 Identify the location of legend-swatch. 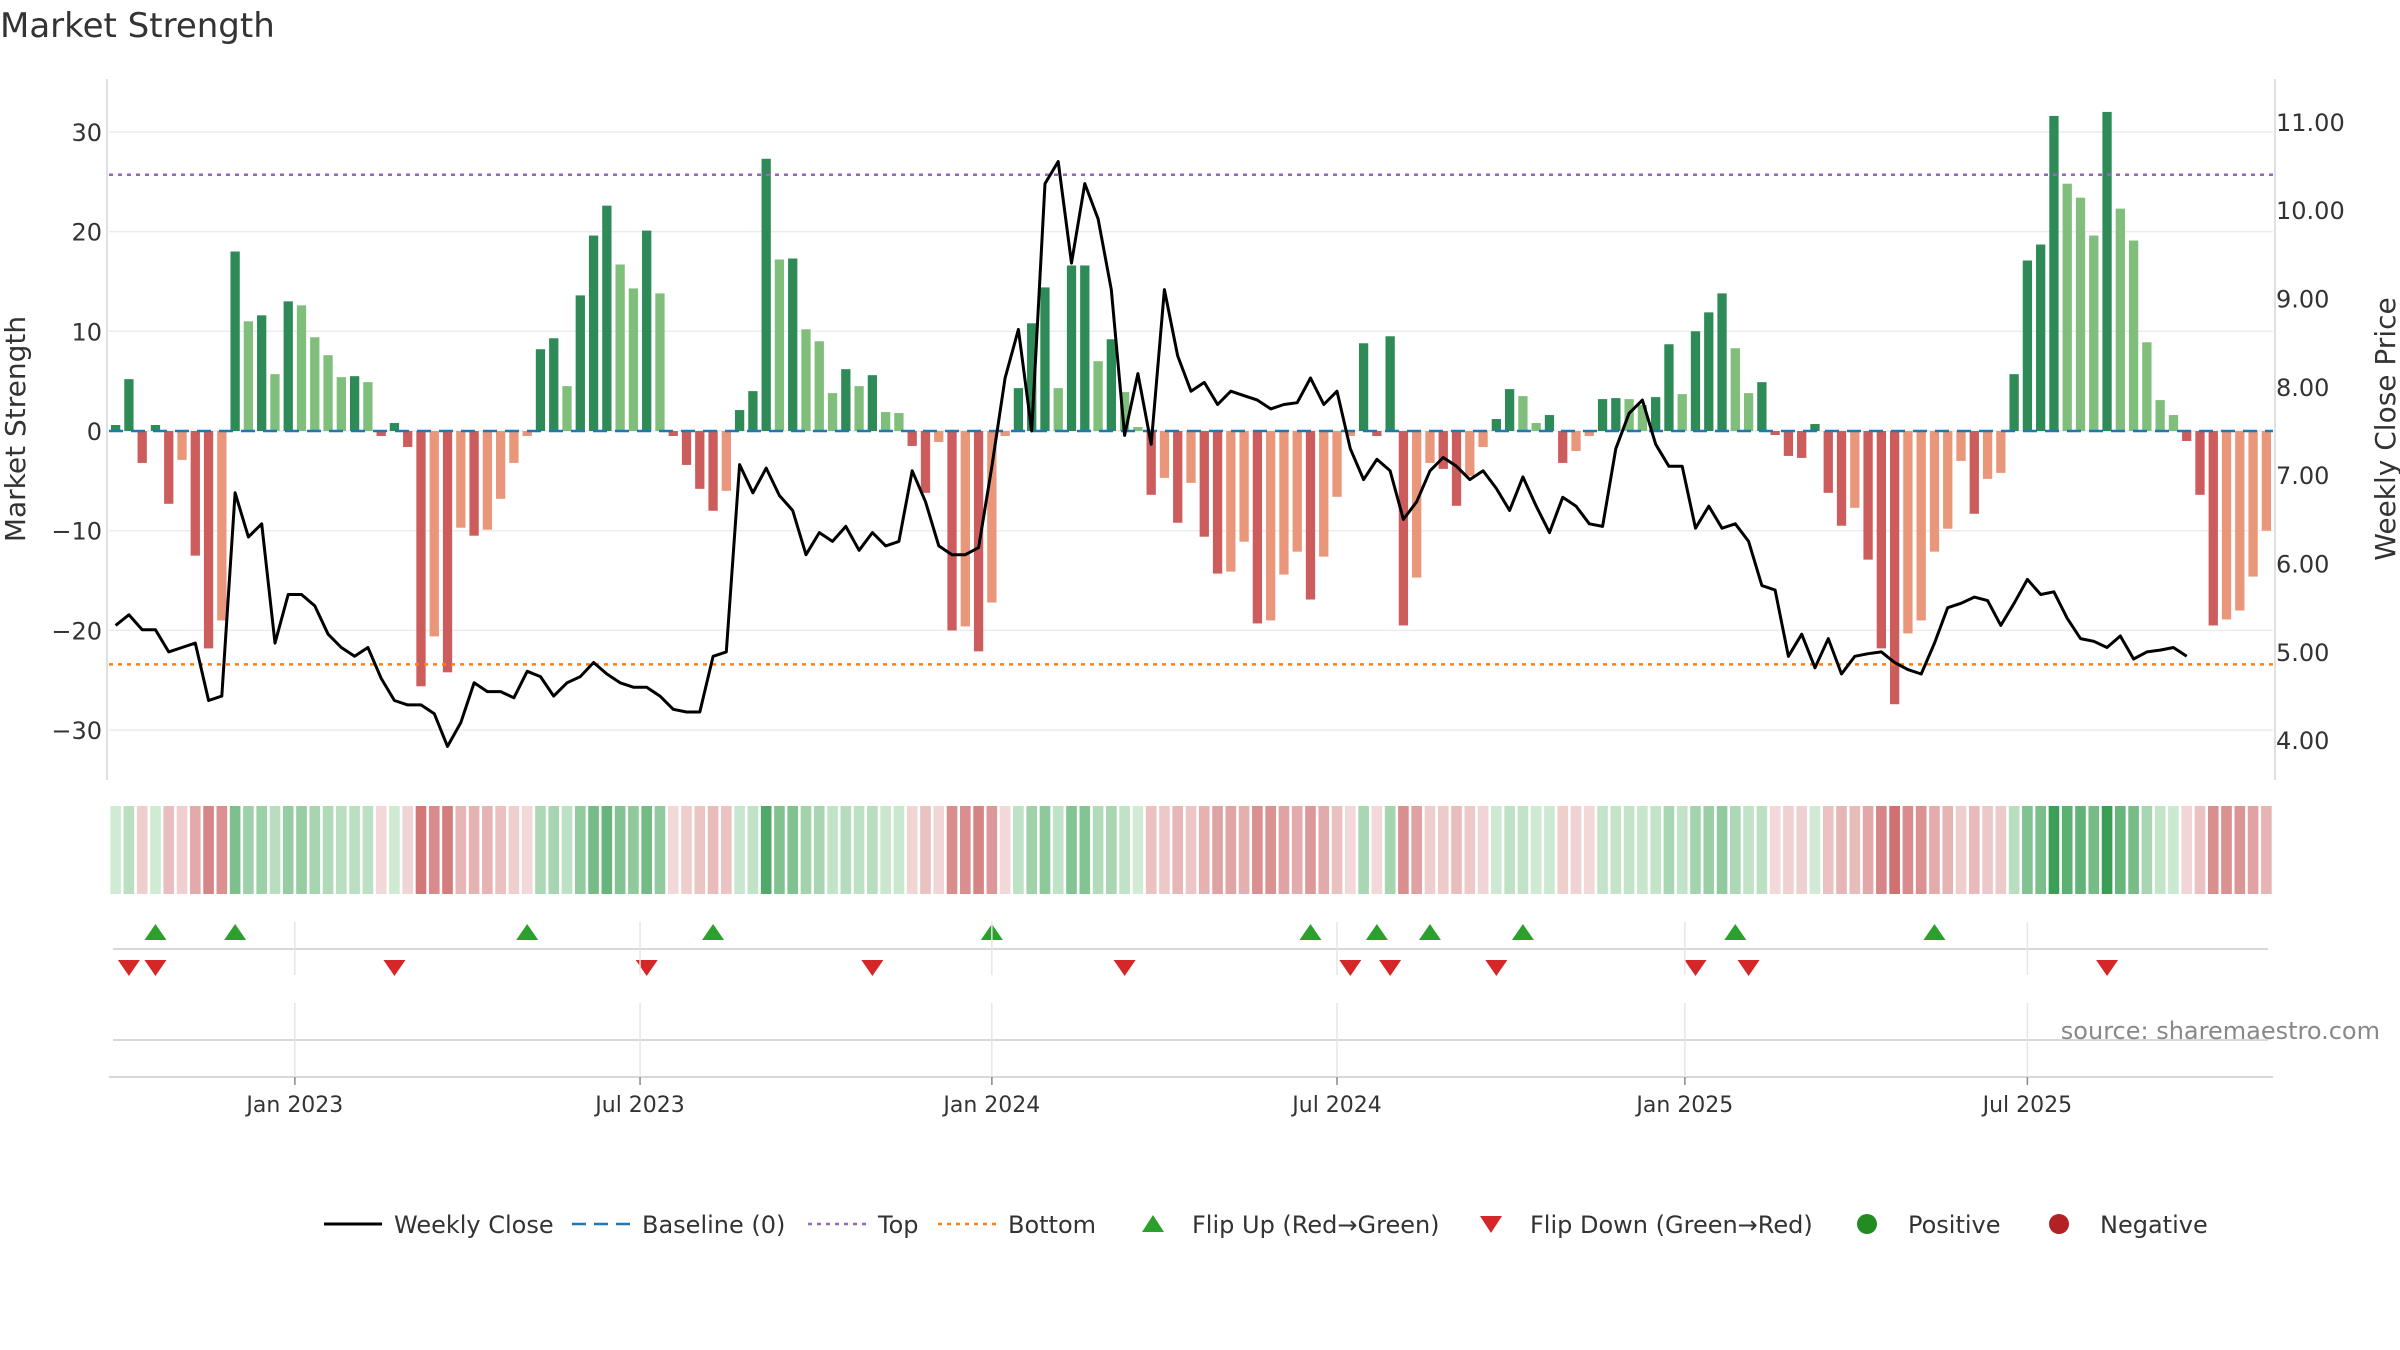
(1153, 1223).